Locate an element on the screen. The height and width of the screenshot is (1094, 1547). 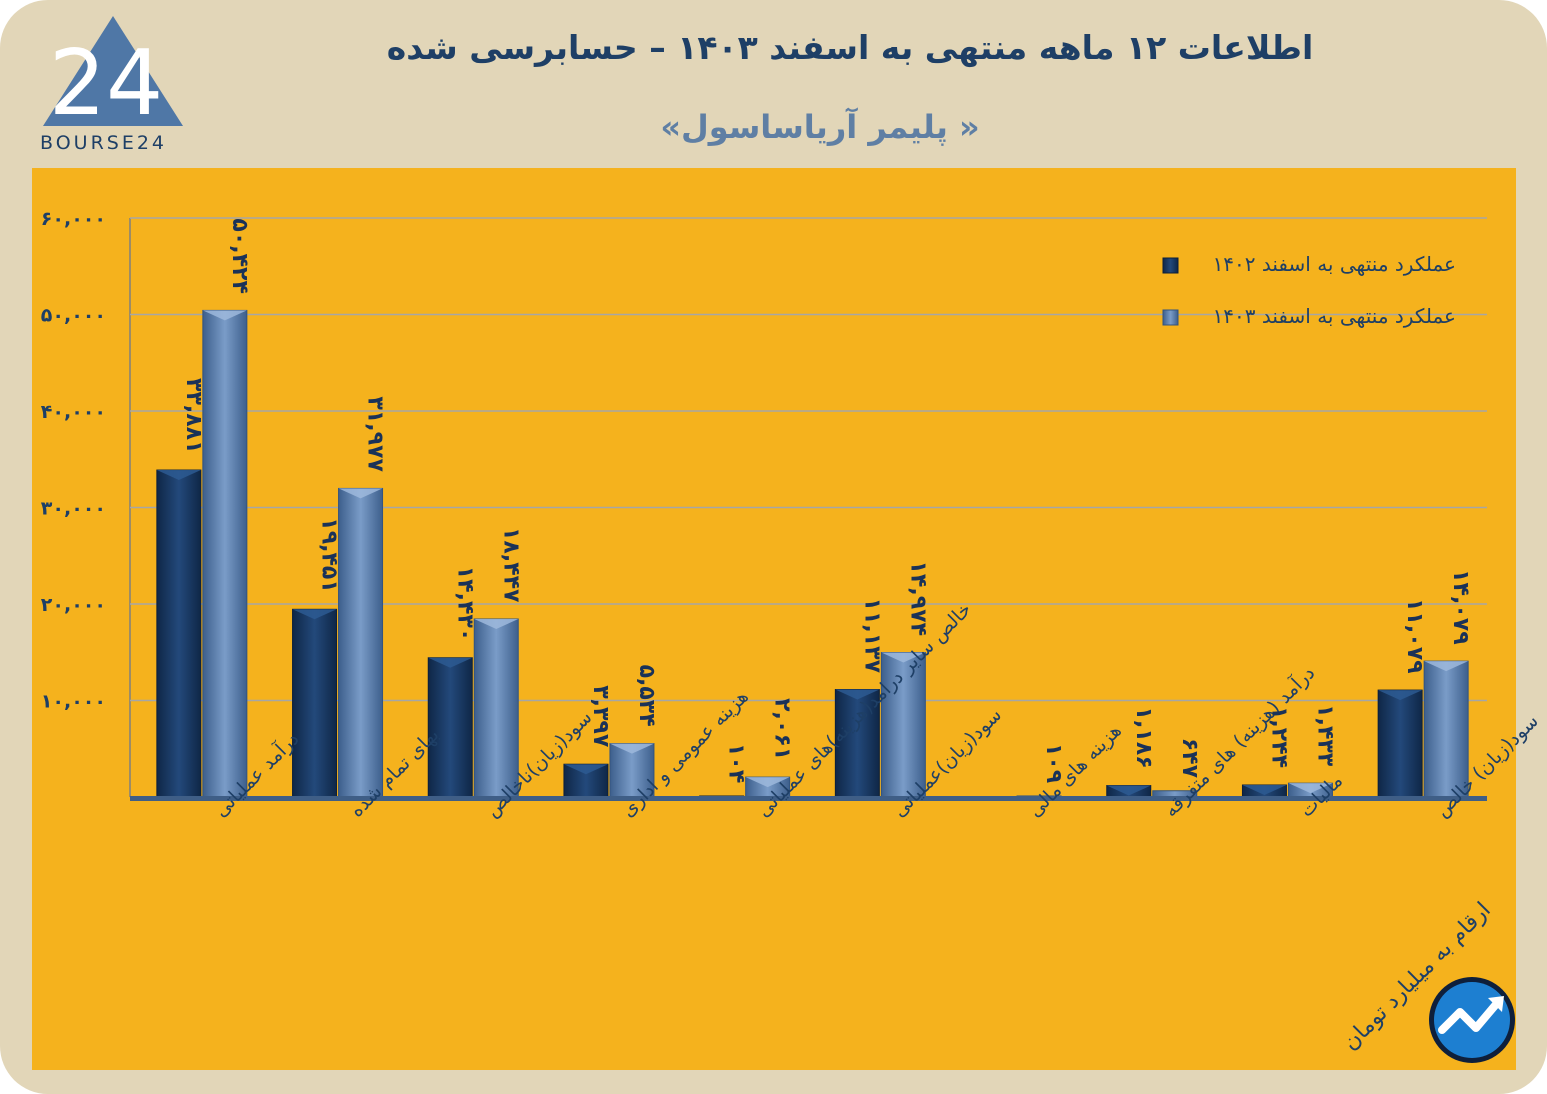
data-label: ۱۱,۱۳۷ is located at coordinates (871, 636).